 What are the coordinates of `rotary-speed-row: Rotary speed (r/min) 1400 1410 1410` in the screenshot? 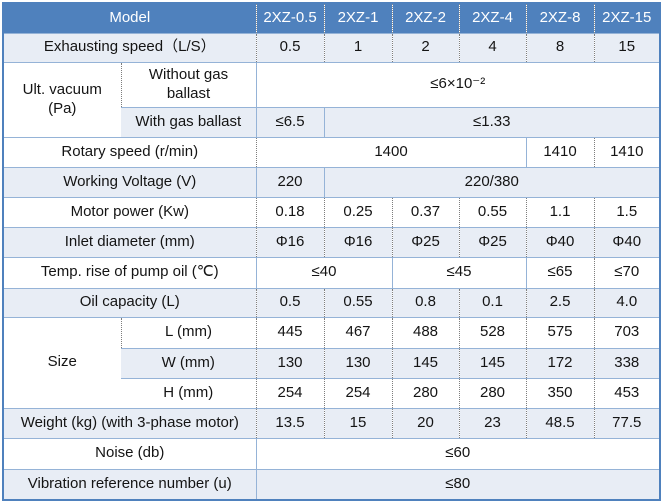 It's located at (331, 151).